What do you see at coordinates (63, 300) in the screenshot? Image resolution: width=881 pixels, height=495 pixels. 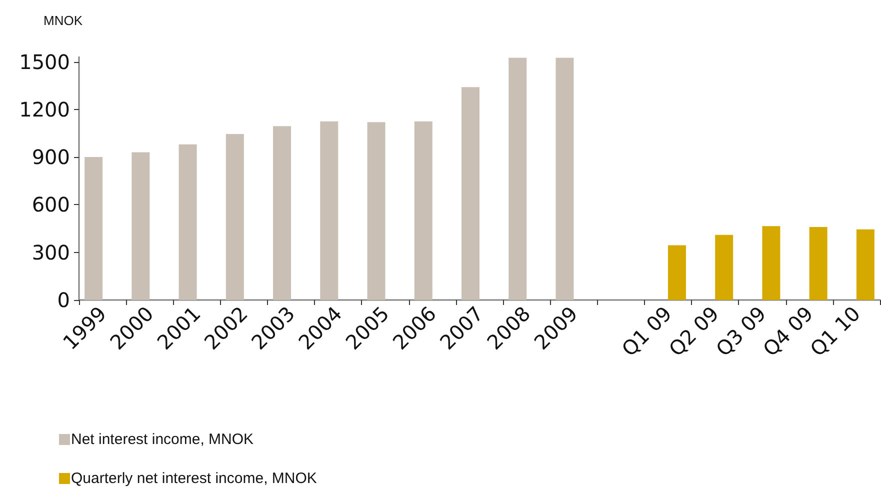 I see `y-tick-label: 0` at bounding box center [63, 300].